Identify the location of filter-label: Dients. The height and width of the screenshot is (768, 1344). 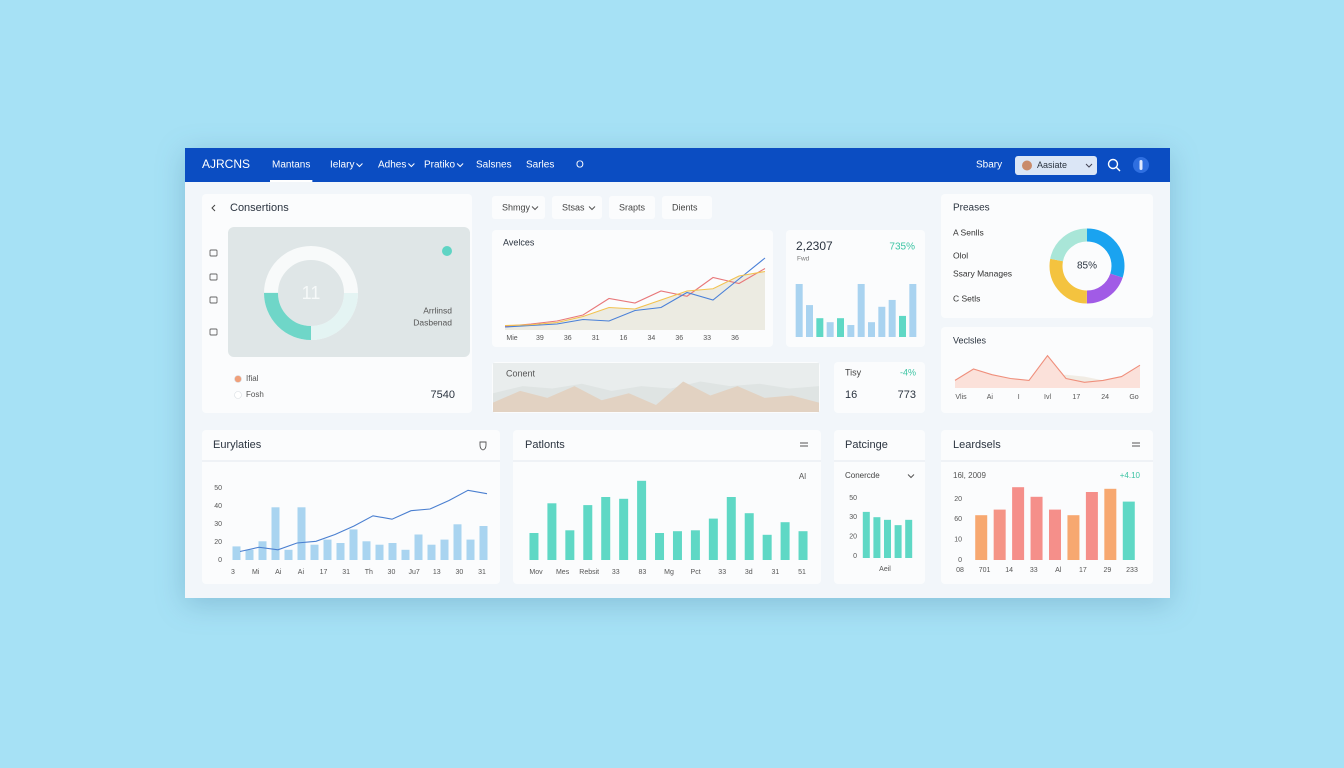
(685, 207).